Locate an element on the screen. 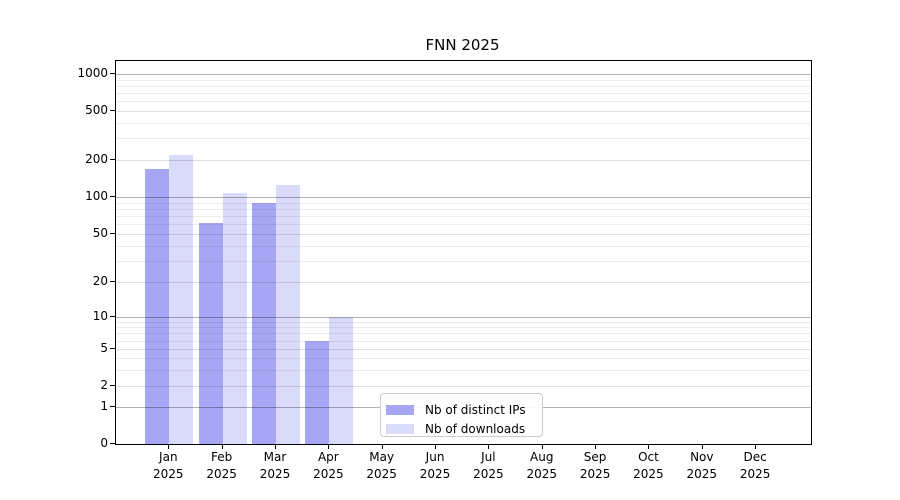  x-tick-label-apr: Apr 2025 is located at coordinates (328, 465).